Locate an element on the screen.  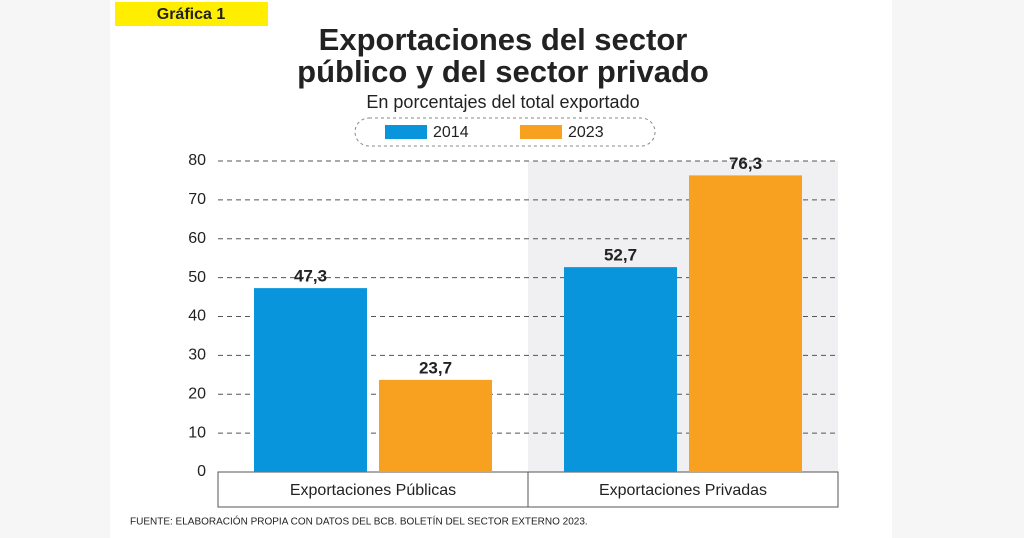
y-tick-label: 60 is located at coordinates (197, 238).